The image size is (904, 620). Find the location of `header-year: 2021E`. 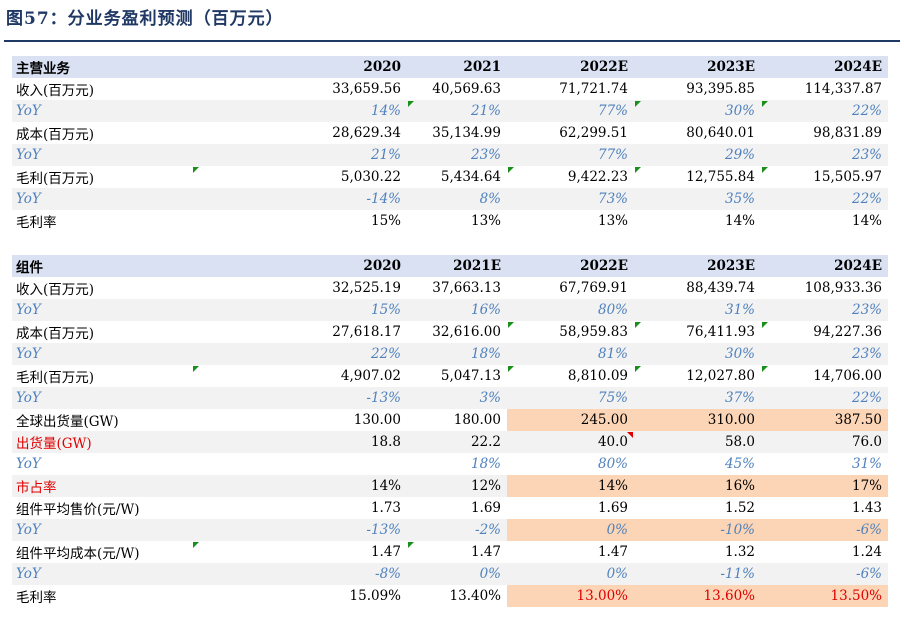

header-year: 2021E is located at coordinates (457, 266).